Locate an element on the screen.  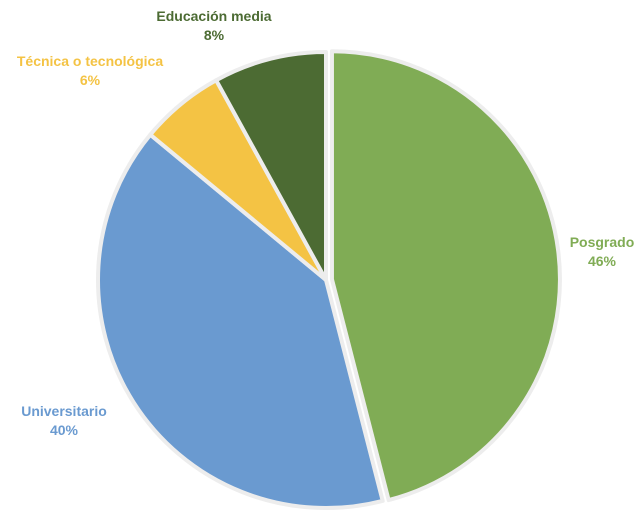
slice-label-value: 8% is located at coordinates (214, 35).